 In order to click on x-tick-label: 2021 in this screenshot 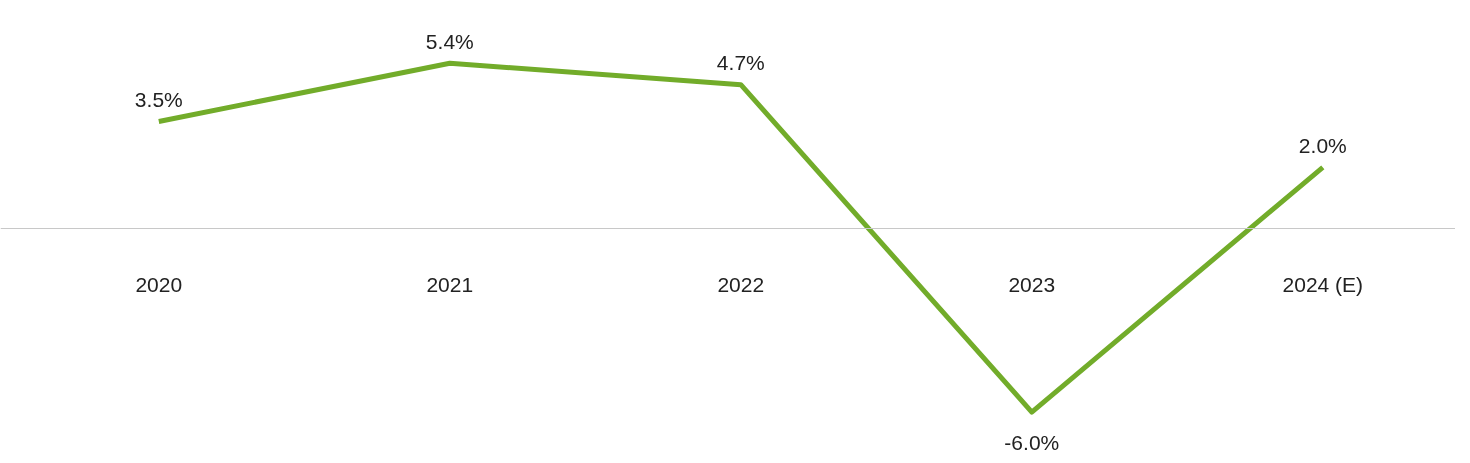, I will do `click(450, 284)`.